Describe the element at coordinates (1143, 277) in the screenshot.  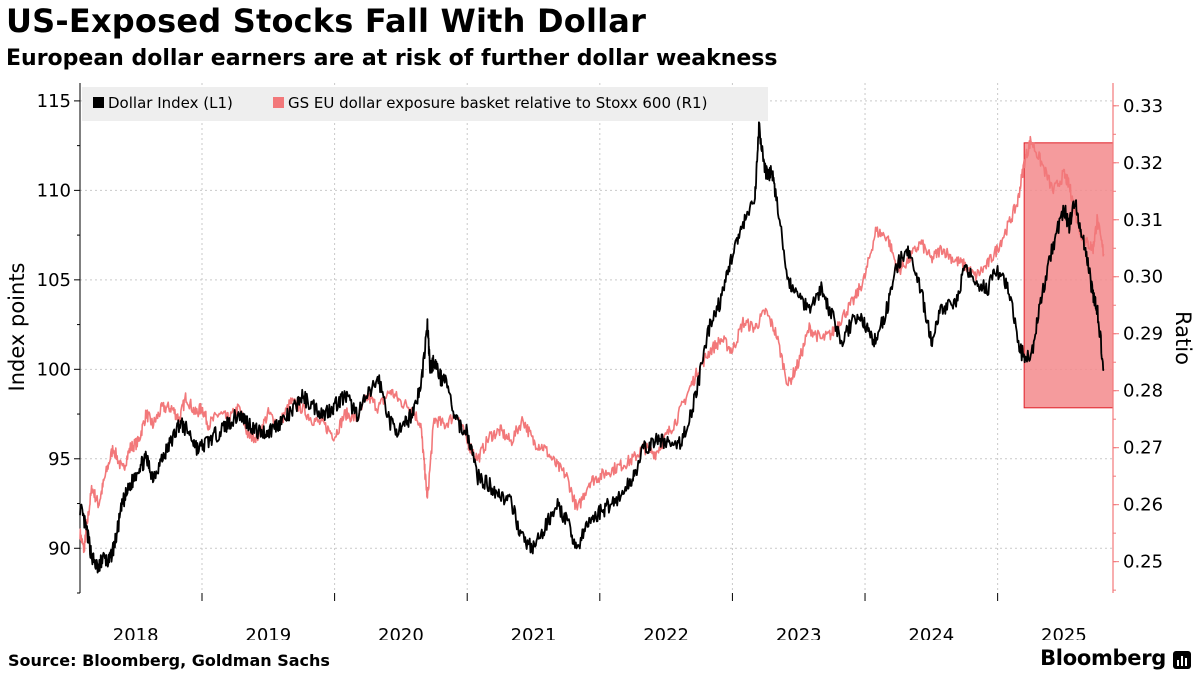
I see `y-tick-label-right: 0.30` at that location.